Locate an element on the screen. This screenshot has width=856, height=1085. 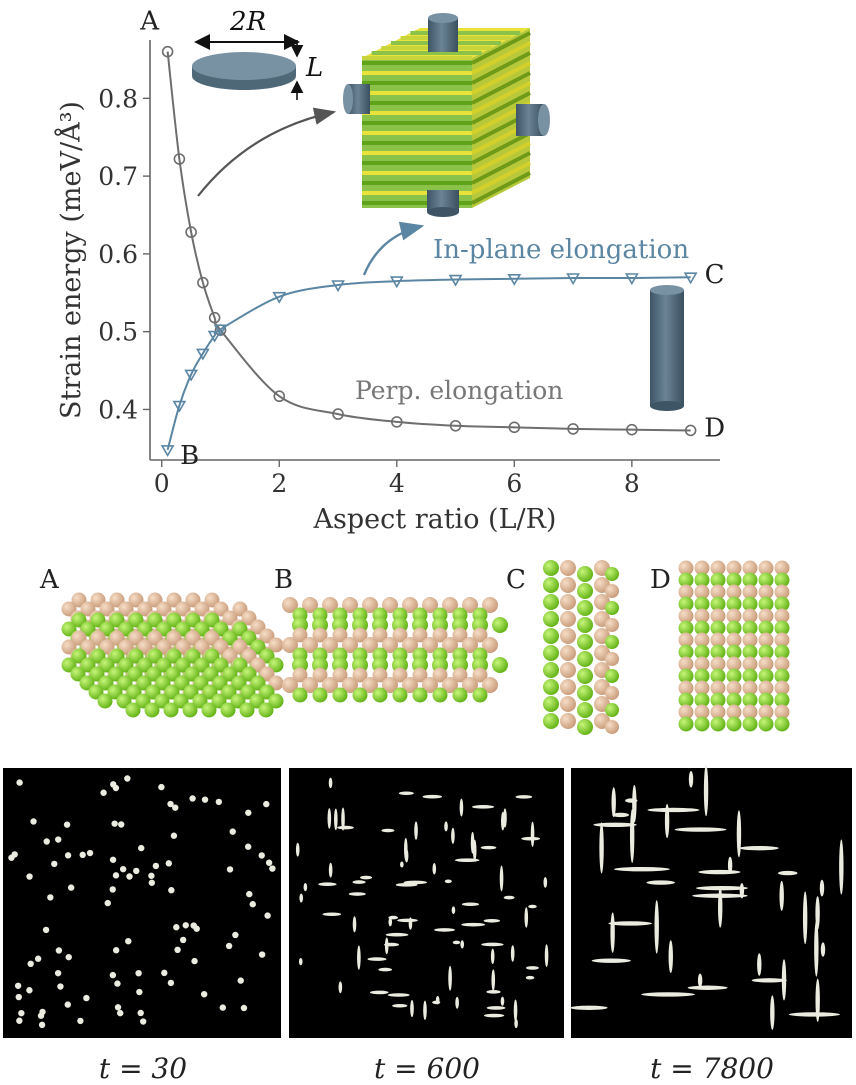
structure-b-hexagonal-slab is located at coordinates (395, 650).